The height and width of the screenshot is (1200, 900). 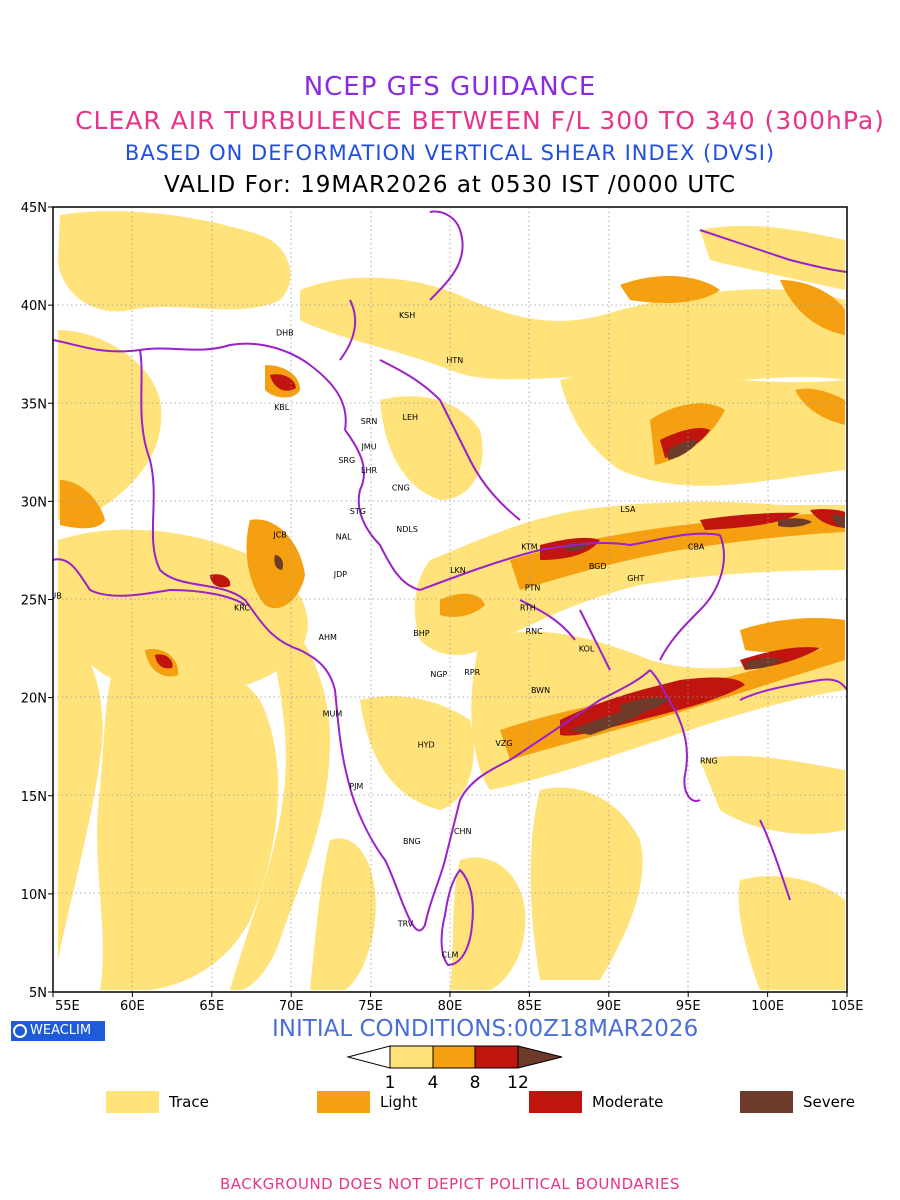 What do you see at coordinates (132, 1006) in the screenshot?
I see `lon-tick-label: 60E` at bounding box center [132, 1006].